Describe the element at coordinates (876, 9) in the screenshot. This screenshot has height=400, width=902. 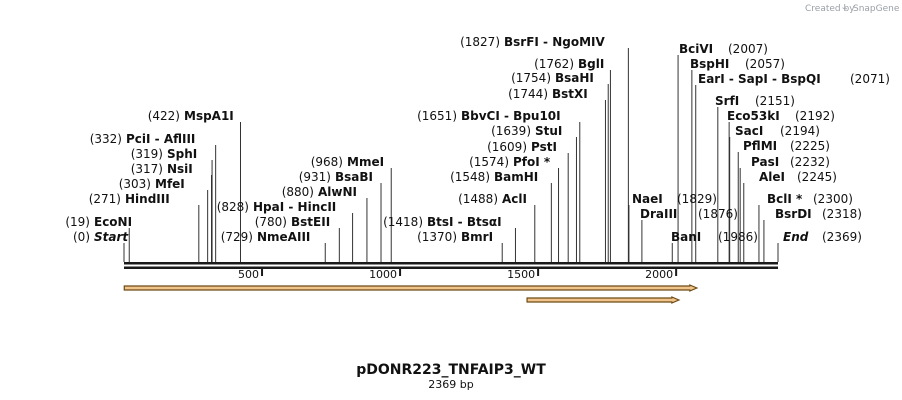
I see `credit-brand: SnapGene` at that location.